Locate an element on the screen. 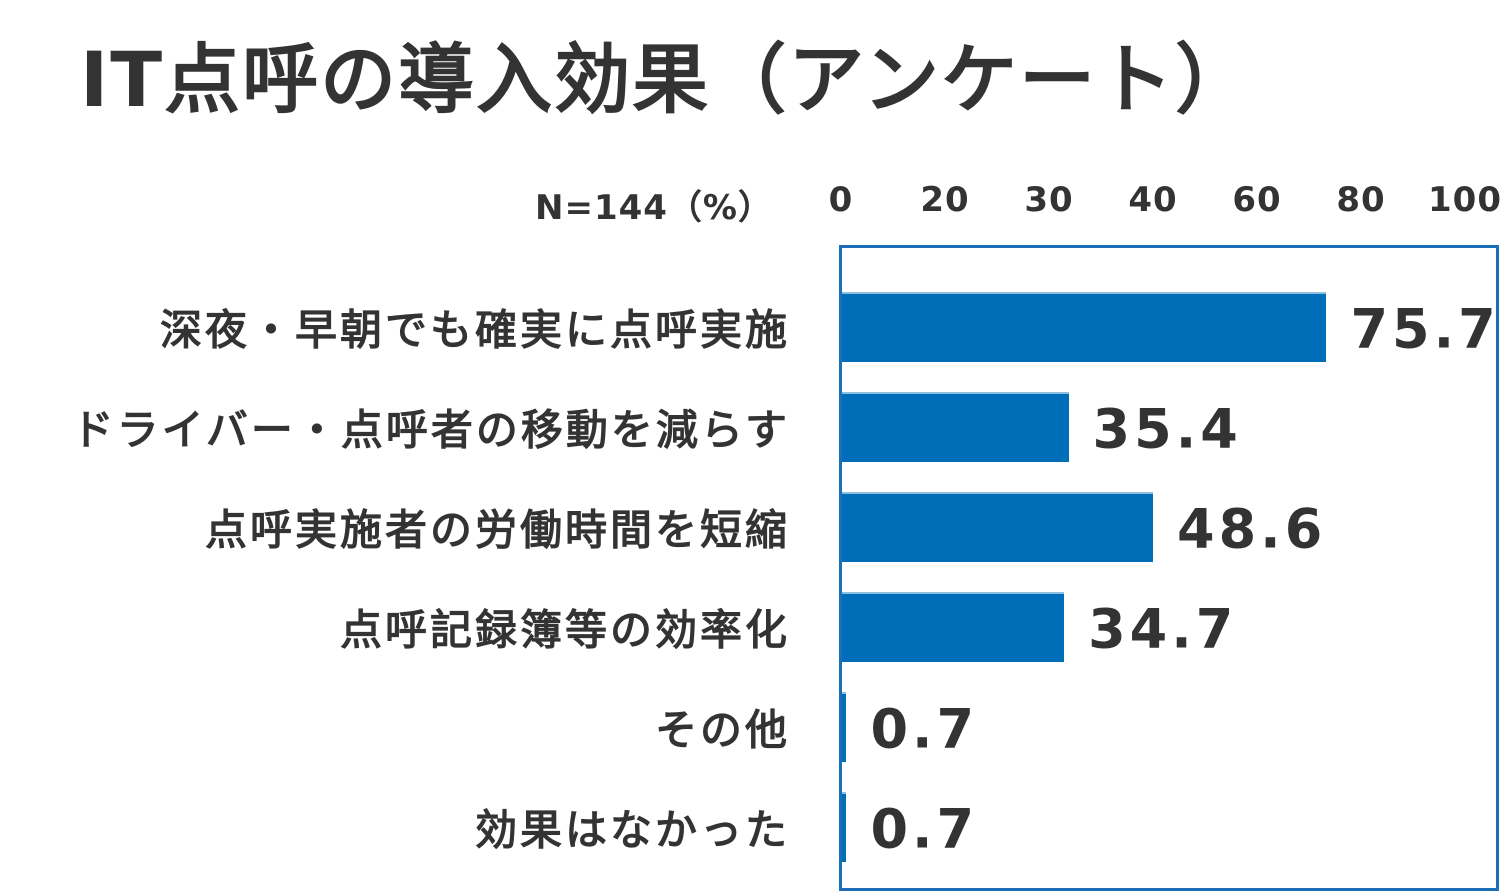 The image size is (1504, 895). value-label: 35.4 is located at coordinates (1167, 429).